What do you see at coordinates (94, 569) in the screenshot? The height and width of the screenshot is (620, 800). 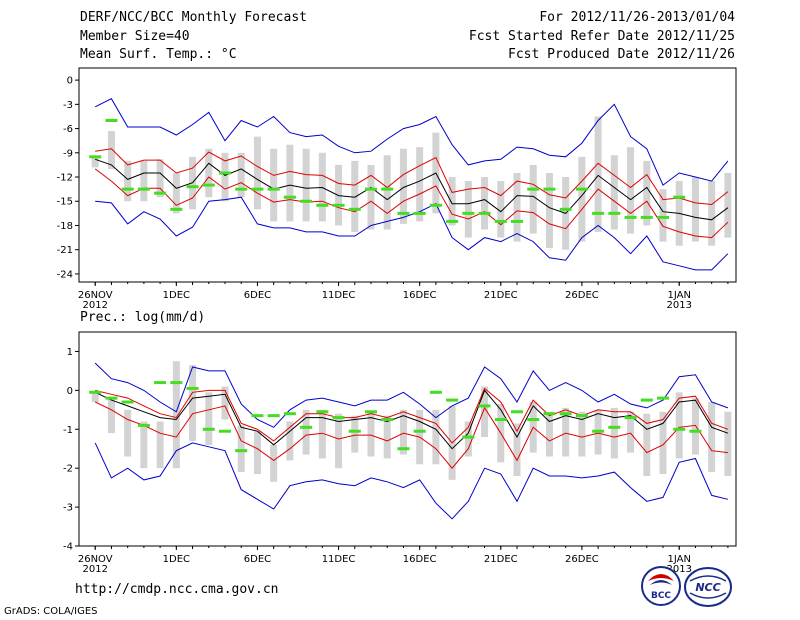 I see `precipitation-xtick-sublabel: 2012` at bounding box center [94, 569].